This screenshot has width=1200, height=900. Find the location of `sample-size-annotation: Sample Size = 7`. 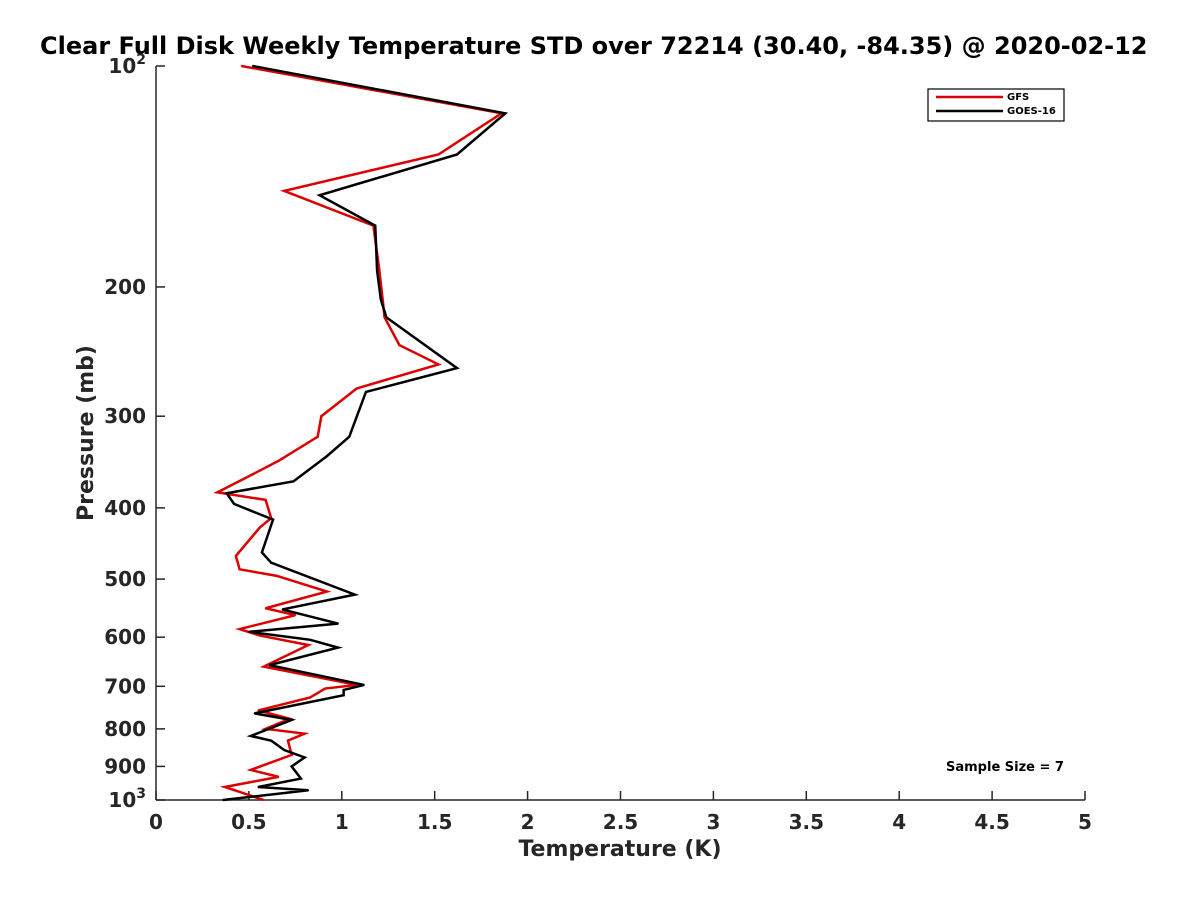

sample-size-annotation: Sample Size = 7 is located at coordinates (1005, 767).